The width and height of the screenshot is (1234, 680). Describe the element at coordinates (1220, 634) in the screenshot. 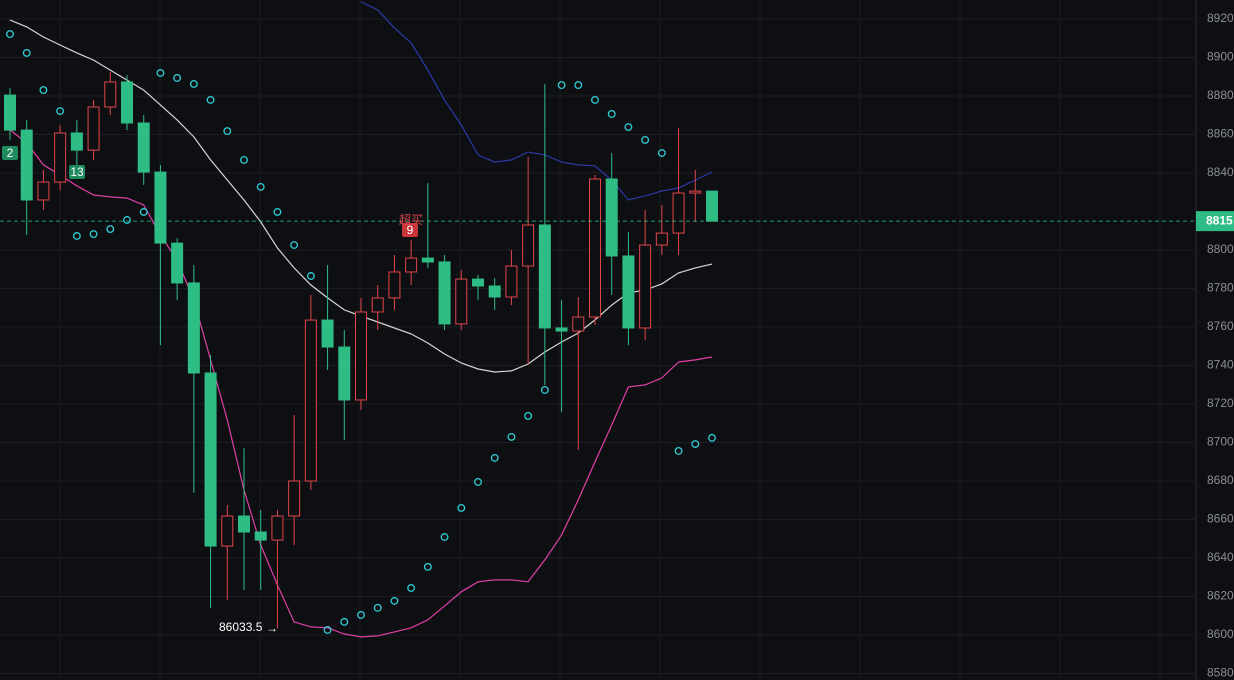

I see `y-tick-label: 8600` at that location.